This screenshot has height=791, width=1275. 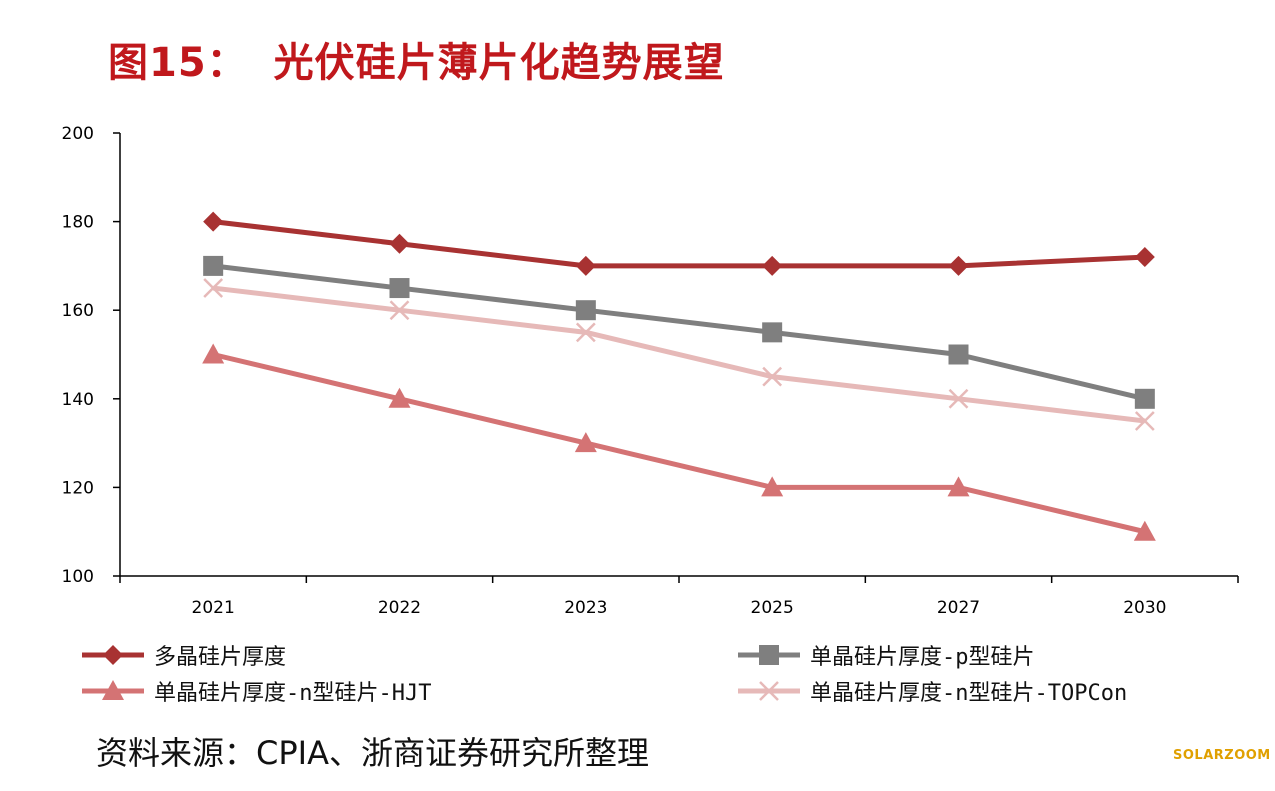 What do you see at coordinates (958, 354) in the screenshot?
I see `series-1-point-2027` at bounding box center [958, 354].